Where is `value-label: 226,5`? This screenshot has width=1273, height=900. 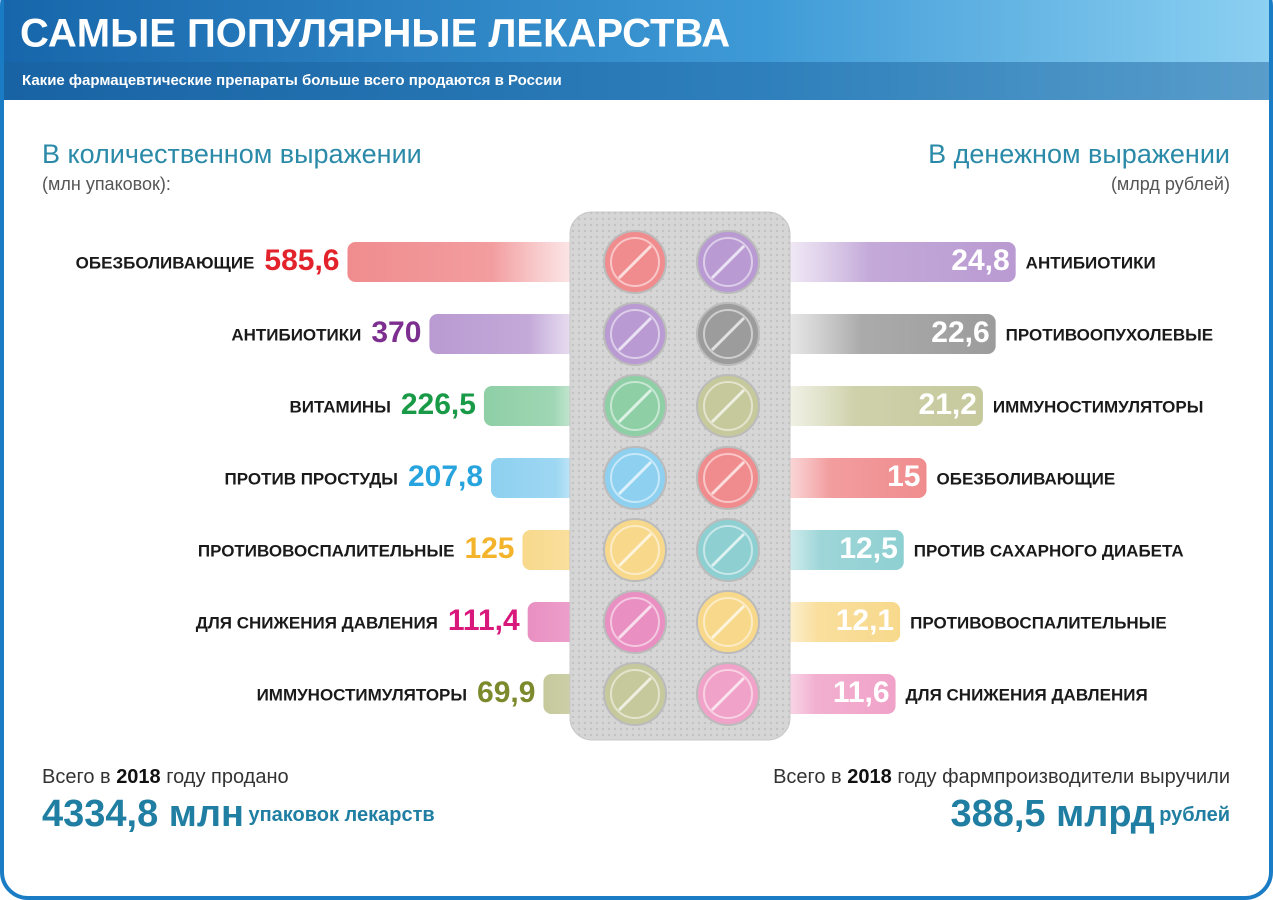 value-label: 226,5 is located at coordinates (438, 404).